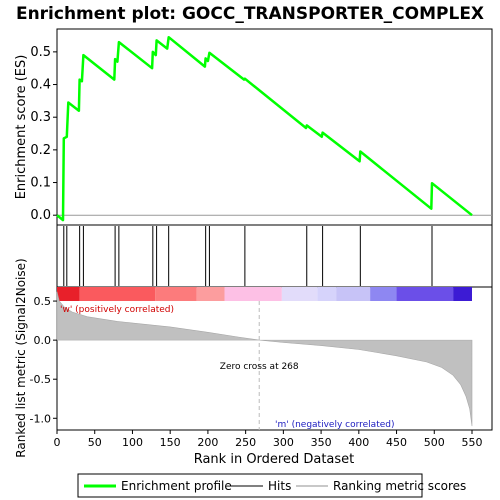 This screenshot has width=500, height=500. I want to click on legend-label: Enrichment profile, so click(176, 486).